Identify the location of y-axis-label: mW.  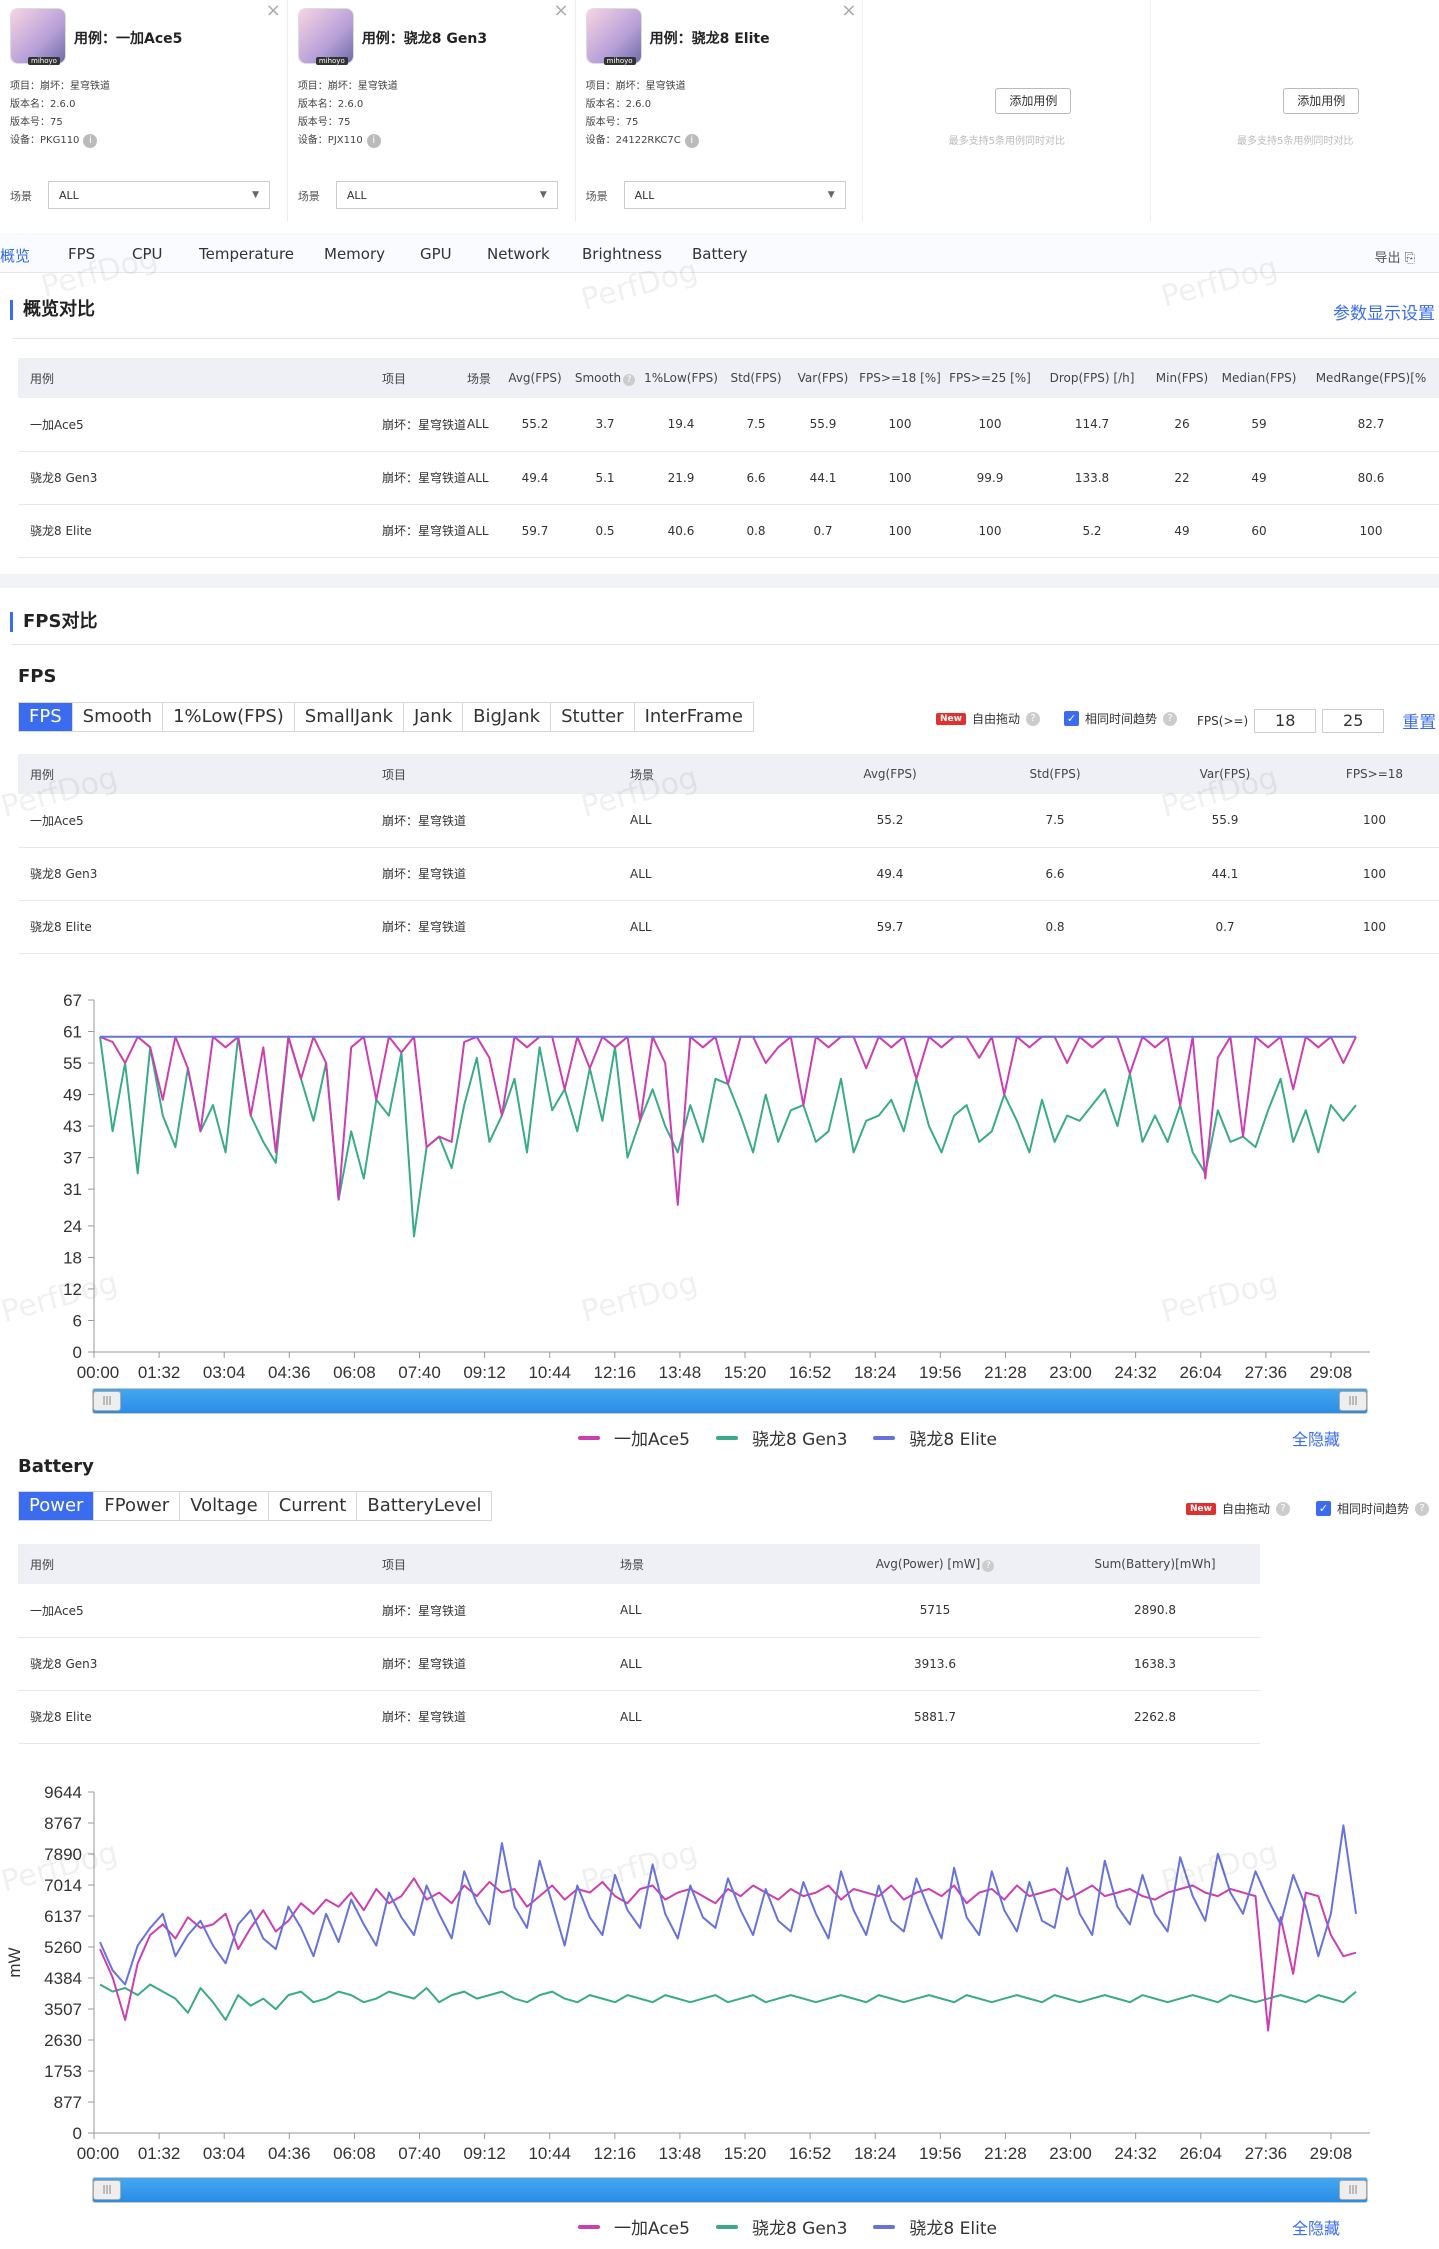
(14, 1962).